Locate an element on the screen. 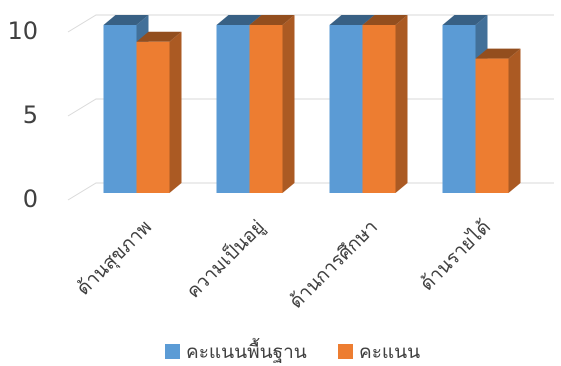  y-tick-label: 0 is located at coordinates (30, 199).